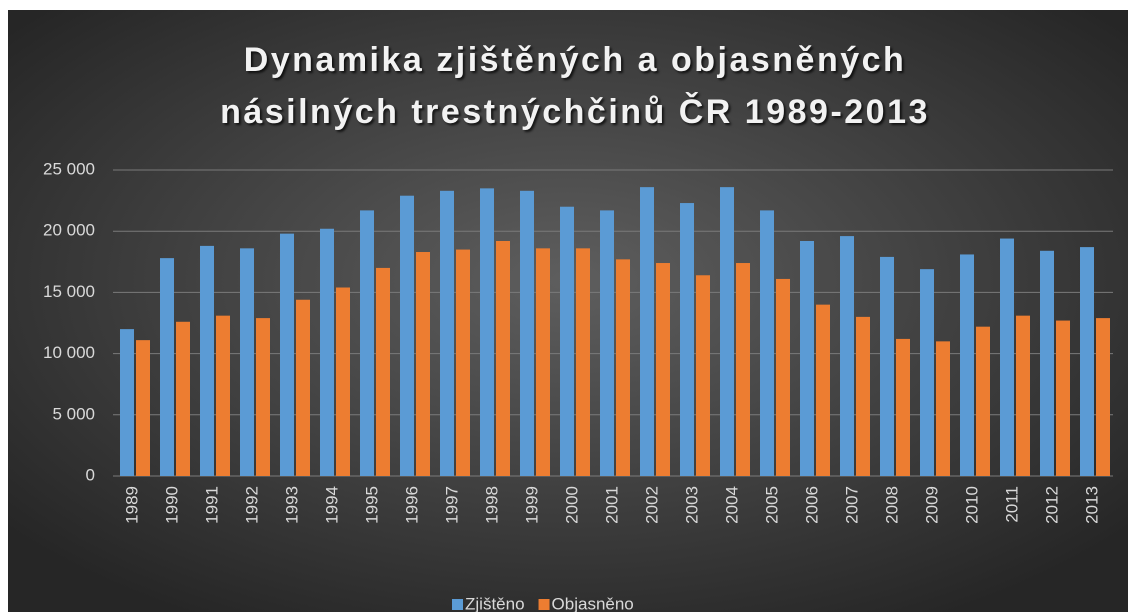 The width and height of the screenshot is (1132, 612). Describe the element at coordinates (491, 505) in the screenshot. I see `x-tick-label: 1998` at that location.